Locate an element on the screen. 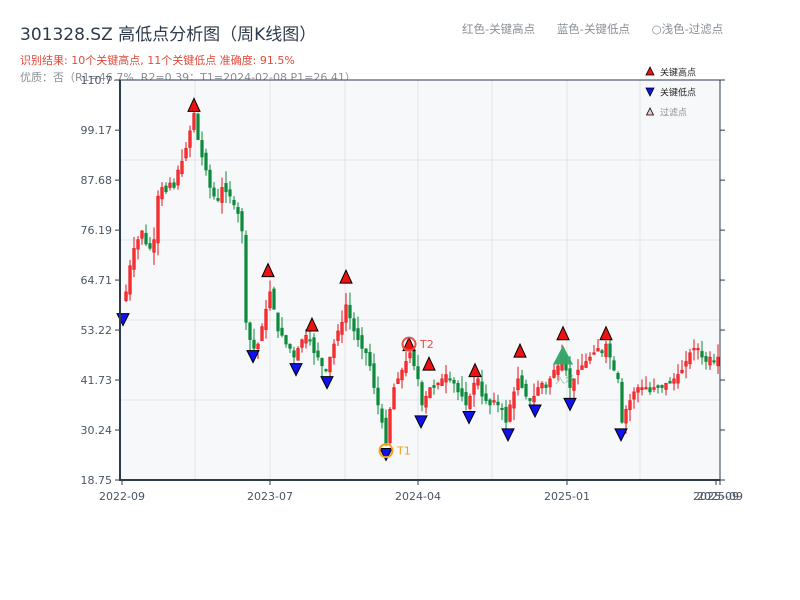 The image size is (800, 600). y-tick-label: 64.71 is located at coordinates (97, 280).